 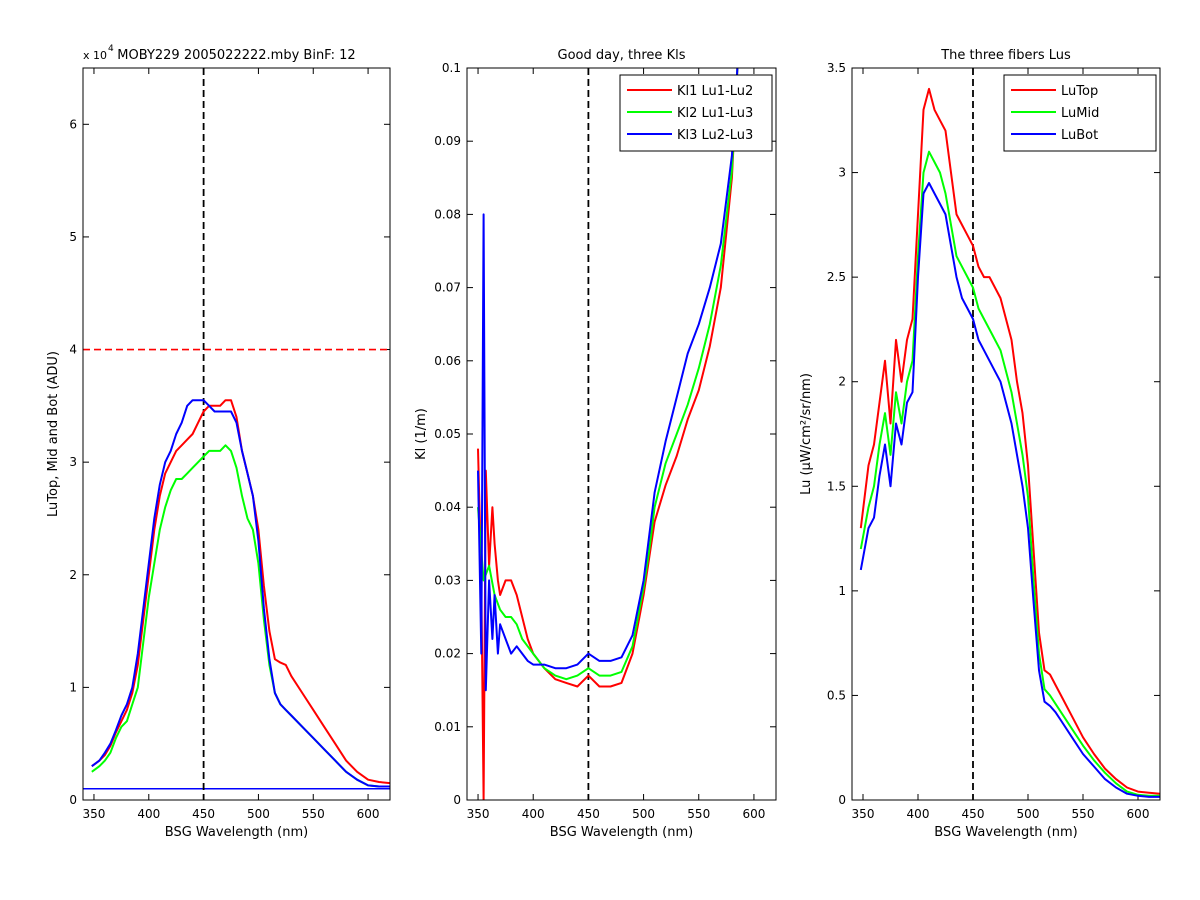 What do you see at coordinates (73, 350) in the screenshot?
I see `y-tick-label: 4` at bounding box center [73, 350].